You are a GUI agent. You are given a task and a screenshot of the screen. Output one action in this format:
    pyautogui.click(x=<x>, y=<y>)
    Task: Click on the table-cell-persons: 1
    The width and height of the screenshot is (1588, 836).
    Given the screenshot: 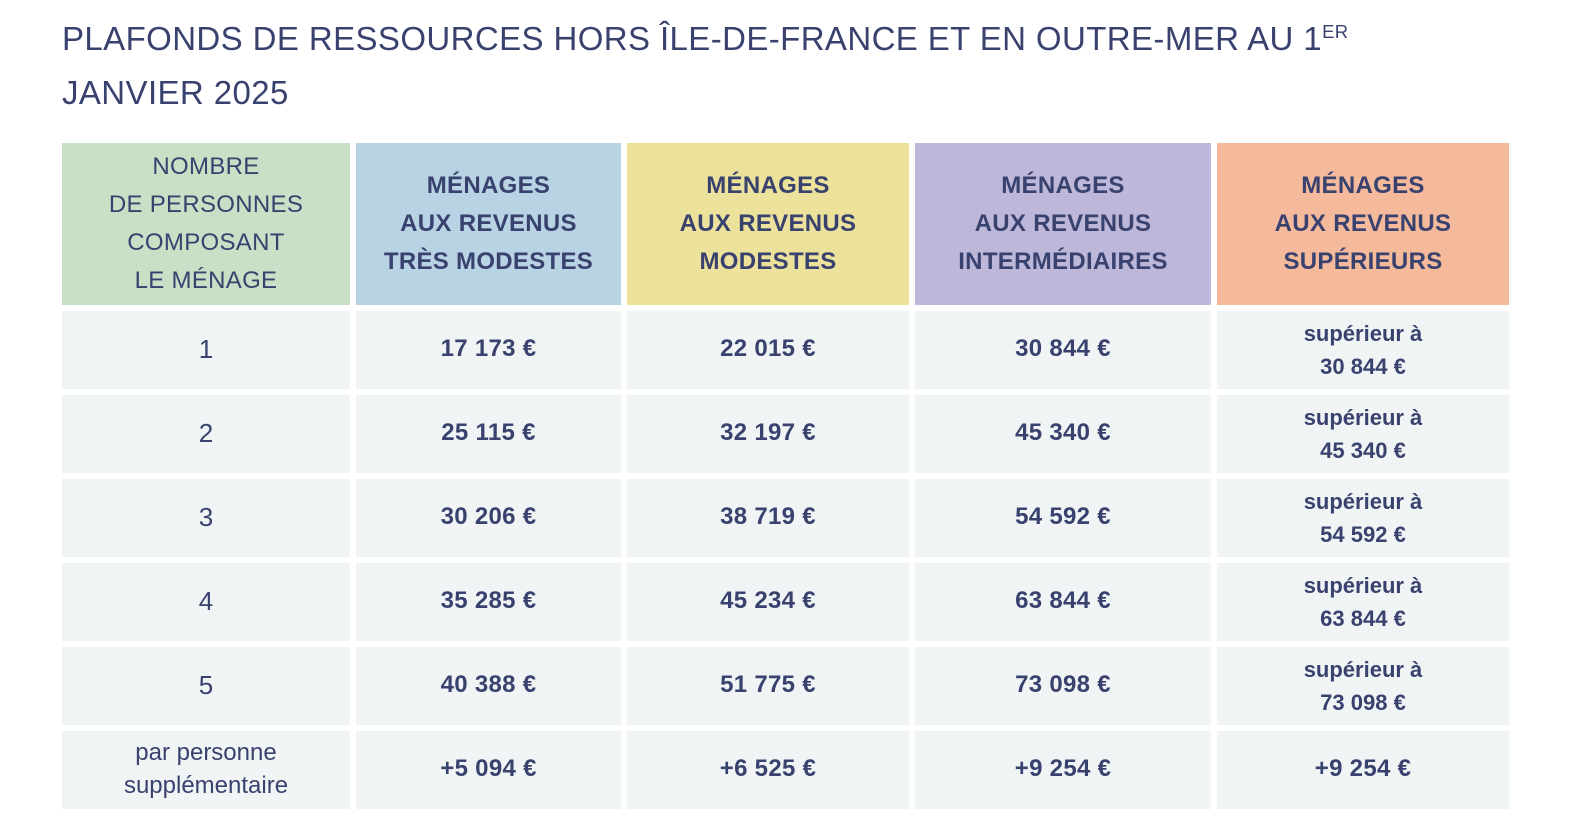 What is the action you would take?
    pyautogui.click(x=206, y=349)
    